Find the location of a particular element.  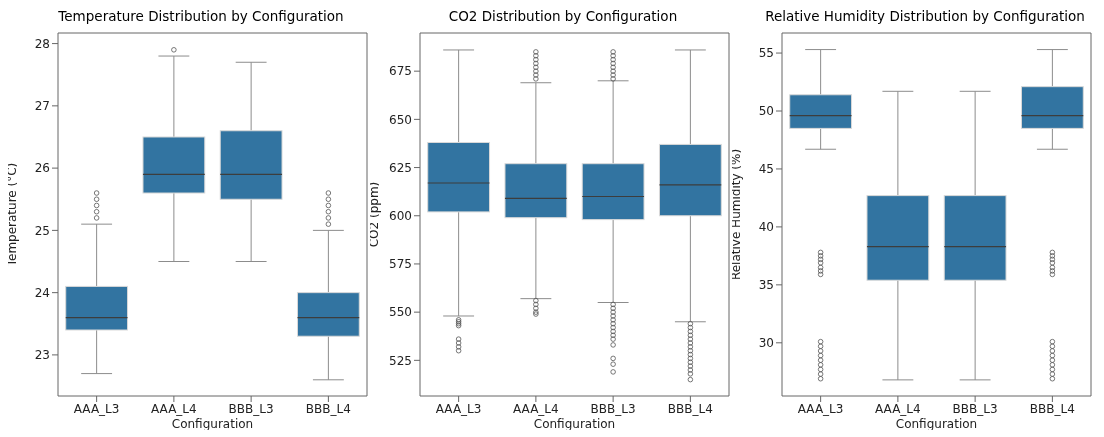

y-axis-title: CO2 (ppm) is located at coordinates (374, 214).